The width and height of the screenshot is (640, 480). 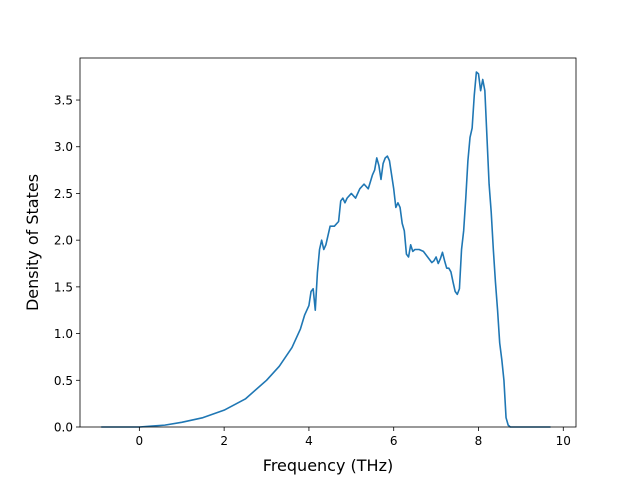 What do you see at coordinates (63, 334) in the screenshot?
I see `y-tick-label: 1.0` at bounding box center [63, 334].